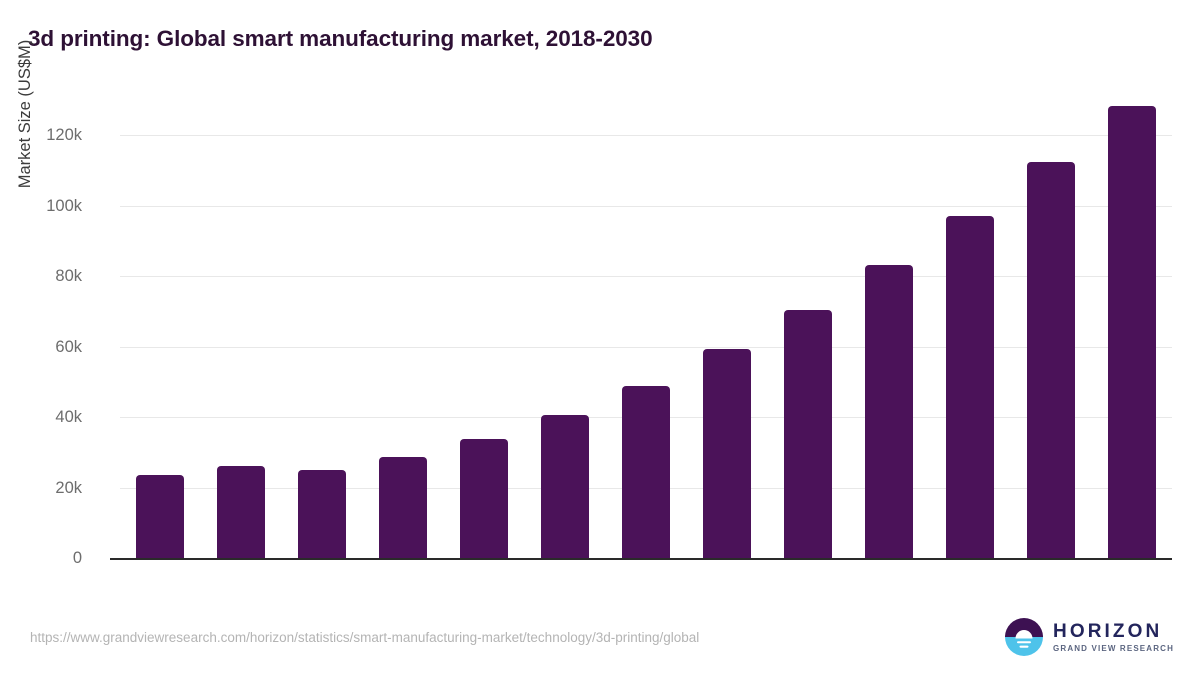 This screenshot has height=675, width=1200. Describe the element at coordinates (807, 433) in the screenshot. I see `bar-2026` at that location.